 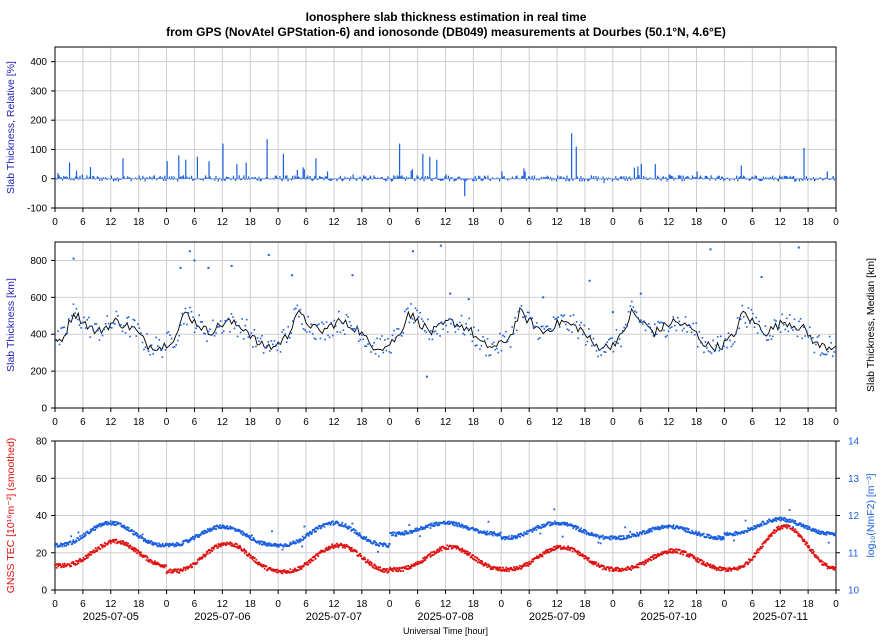 What do you see at coordinates (44, 409) in the screenshot?
I see `y-tick-label: 0` at bounding box center [44, 409].